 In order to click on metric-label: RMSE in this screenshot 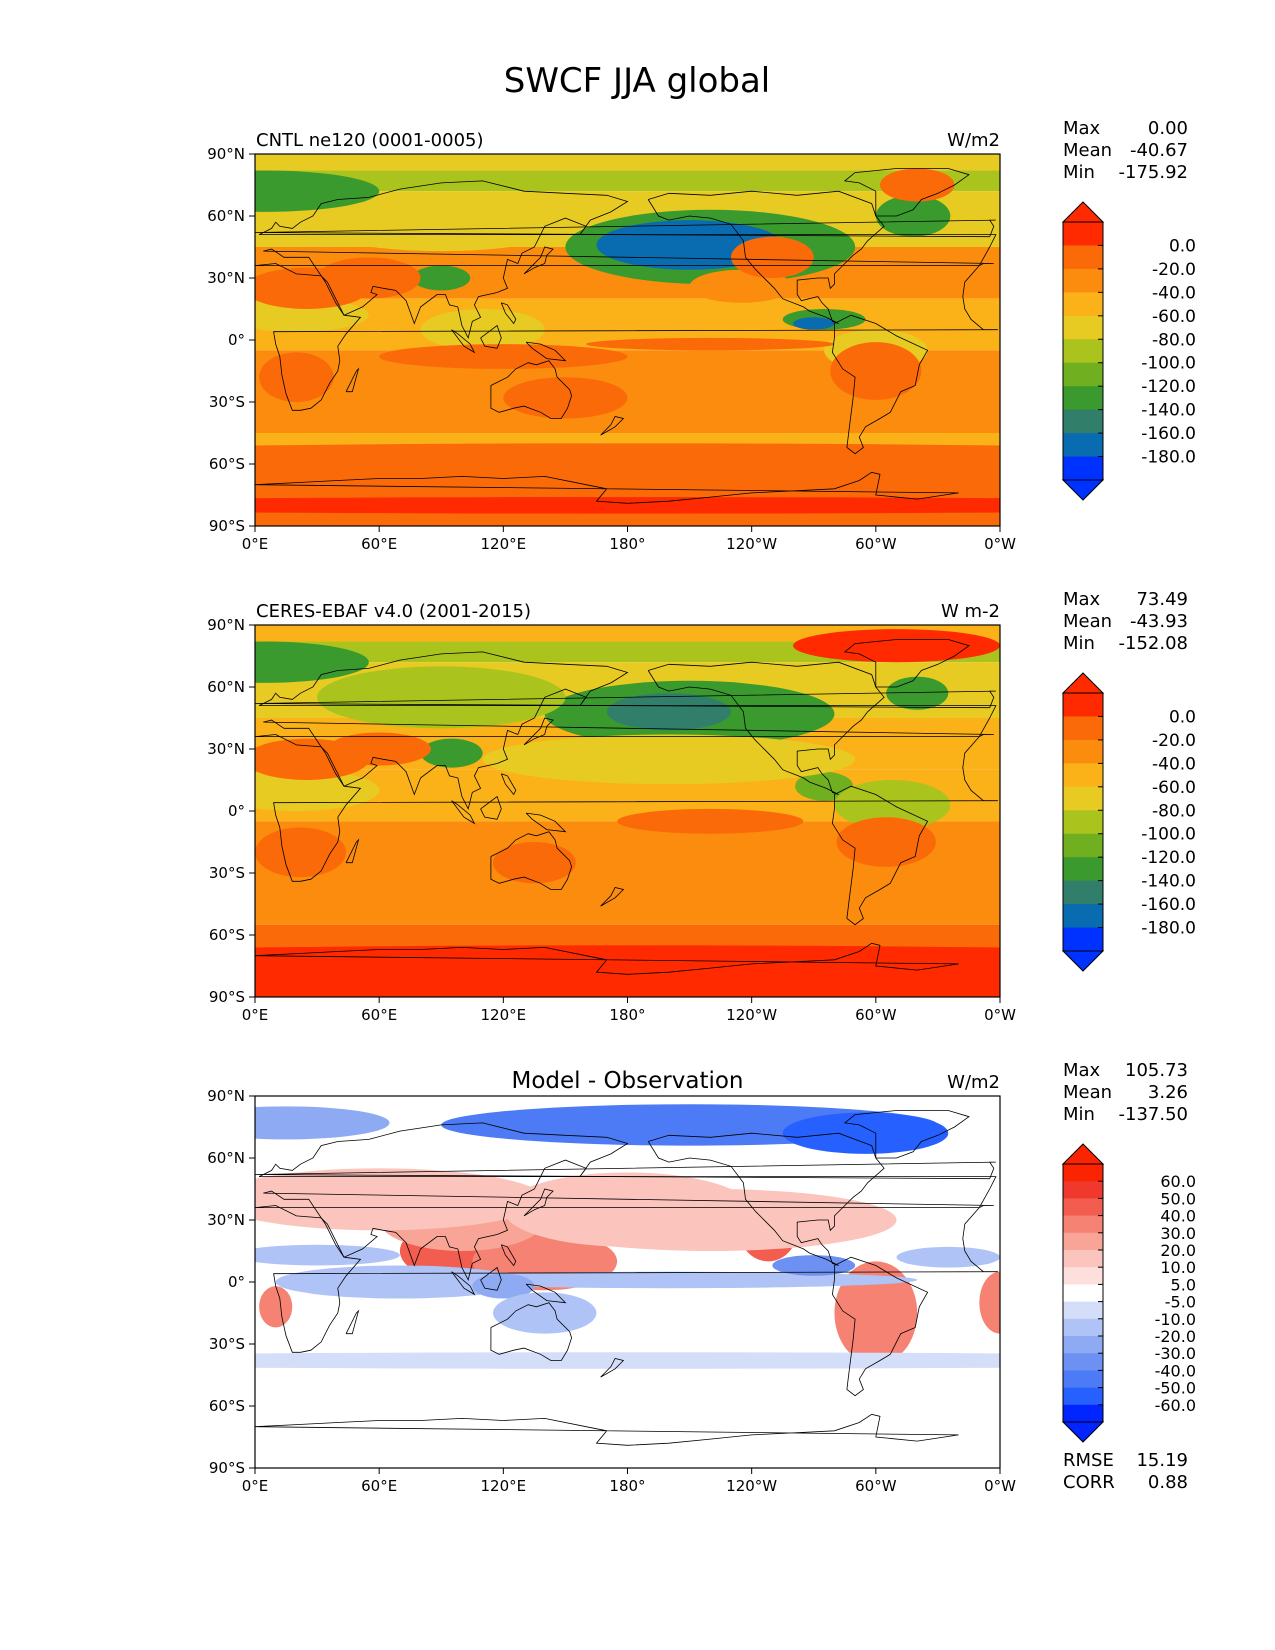, I will do `click(1088, 1460)`.